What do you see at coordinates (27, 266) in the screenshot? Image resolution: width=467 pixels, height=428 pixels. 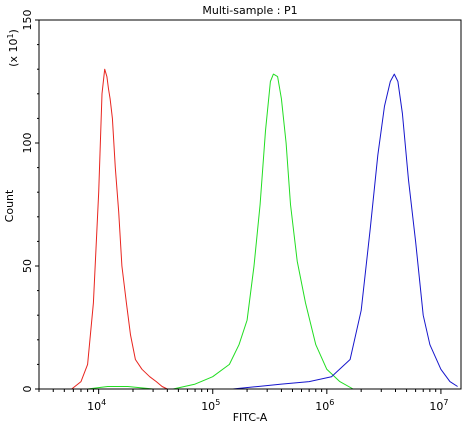 I see `y-tick-label: 50` at bounding box center [27, 266].